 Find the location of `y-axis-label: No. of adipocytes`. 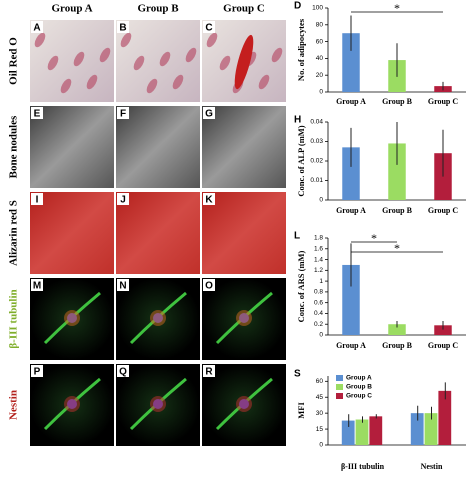

y-axis-label: No. of adipocytes is located at coordinates (301, 49).